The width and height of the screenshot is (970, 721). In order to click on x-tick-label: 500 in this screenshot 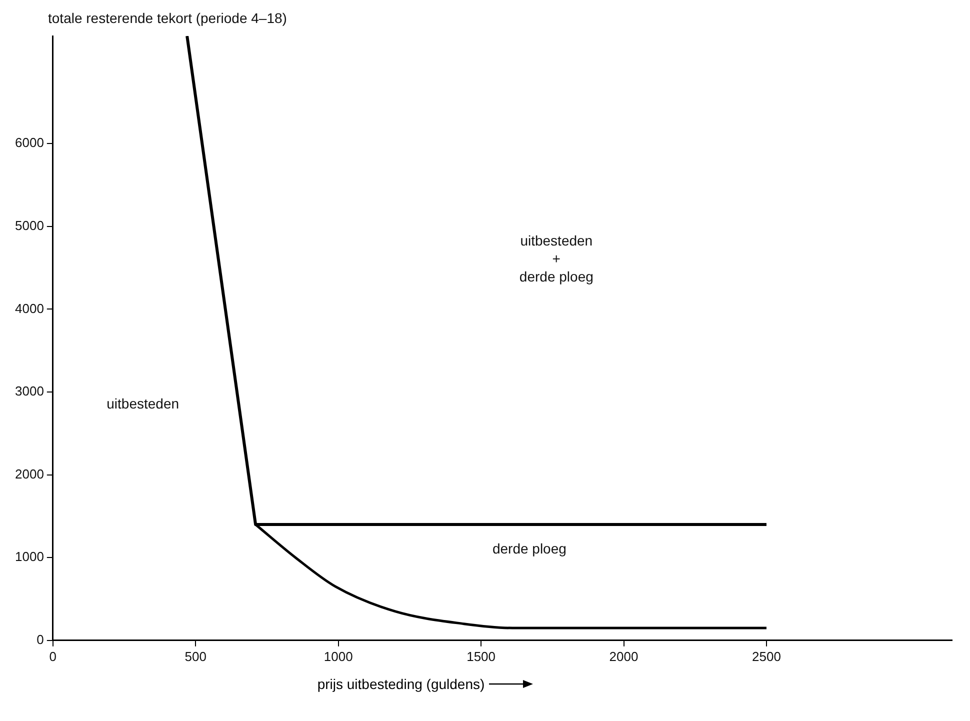, I will do `click(195, 656)`.